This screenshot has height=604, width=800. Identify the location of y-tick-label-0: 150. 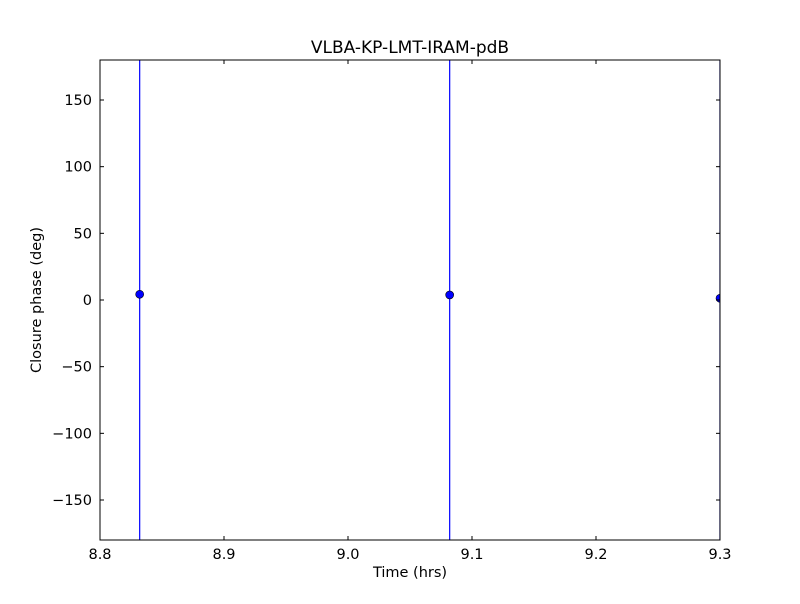
(78, 101).